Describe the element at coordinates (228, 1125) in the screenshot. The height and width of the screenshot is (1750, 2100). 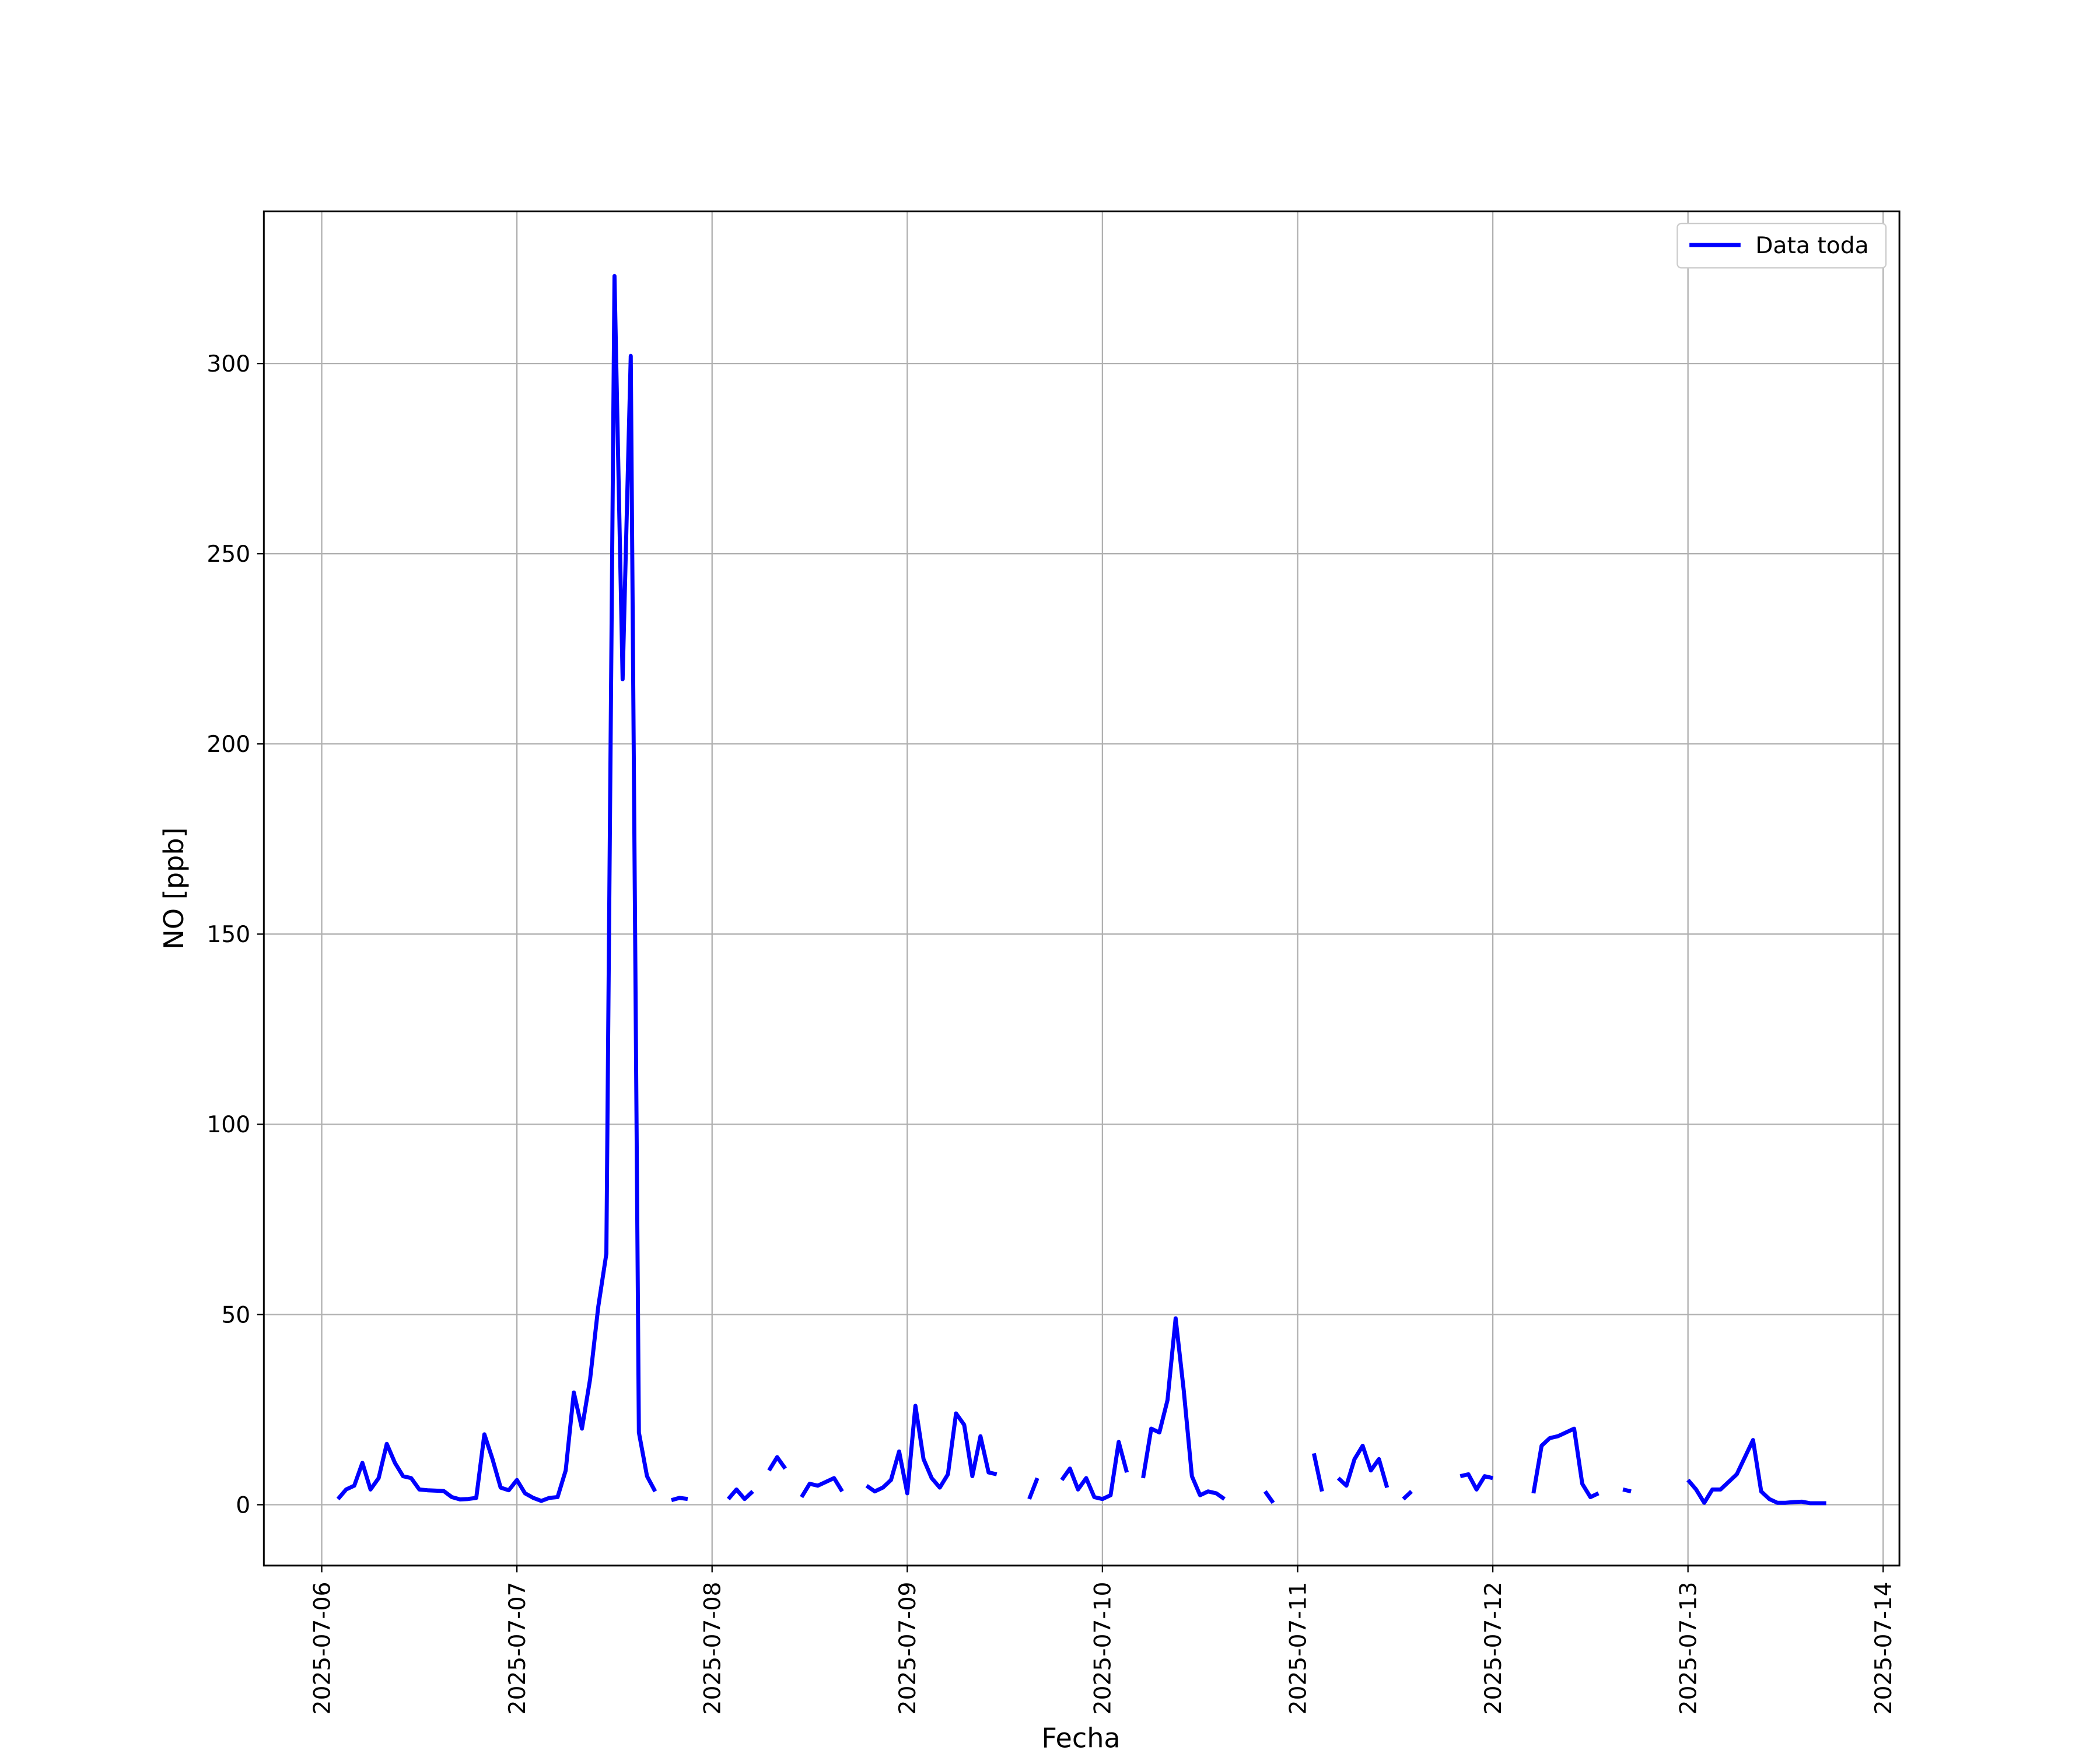
I see `y-tick-label: 100` at that location.